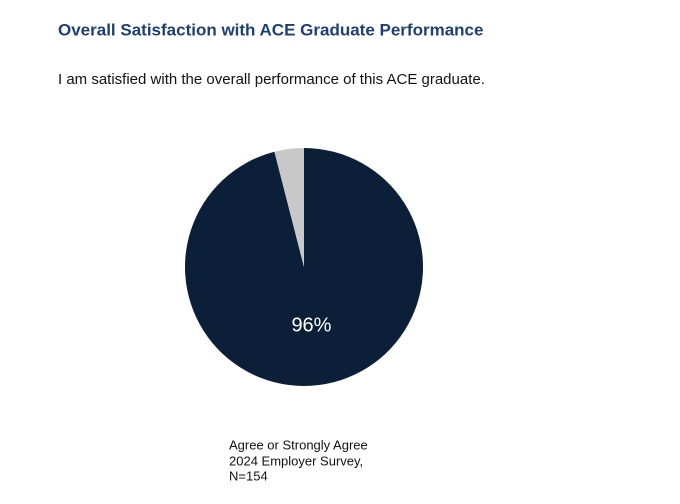  Describe the element at coordinates (296, 460) in the screenshot. I see `note: 2024 Employer Survey,` at that location.